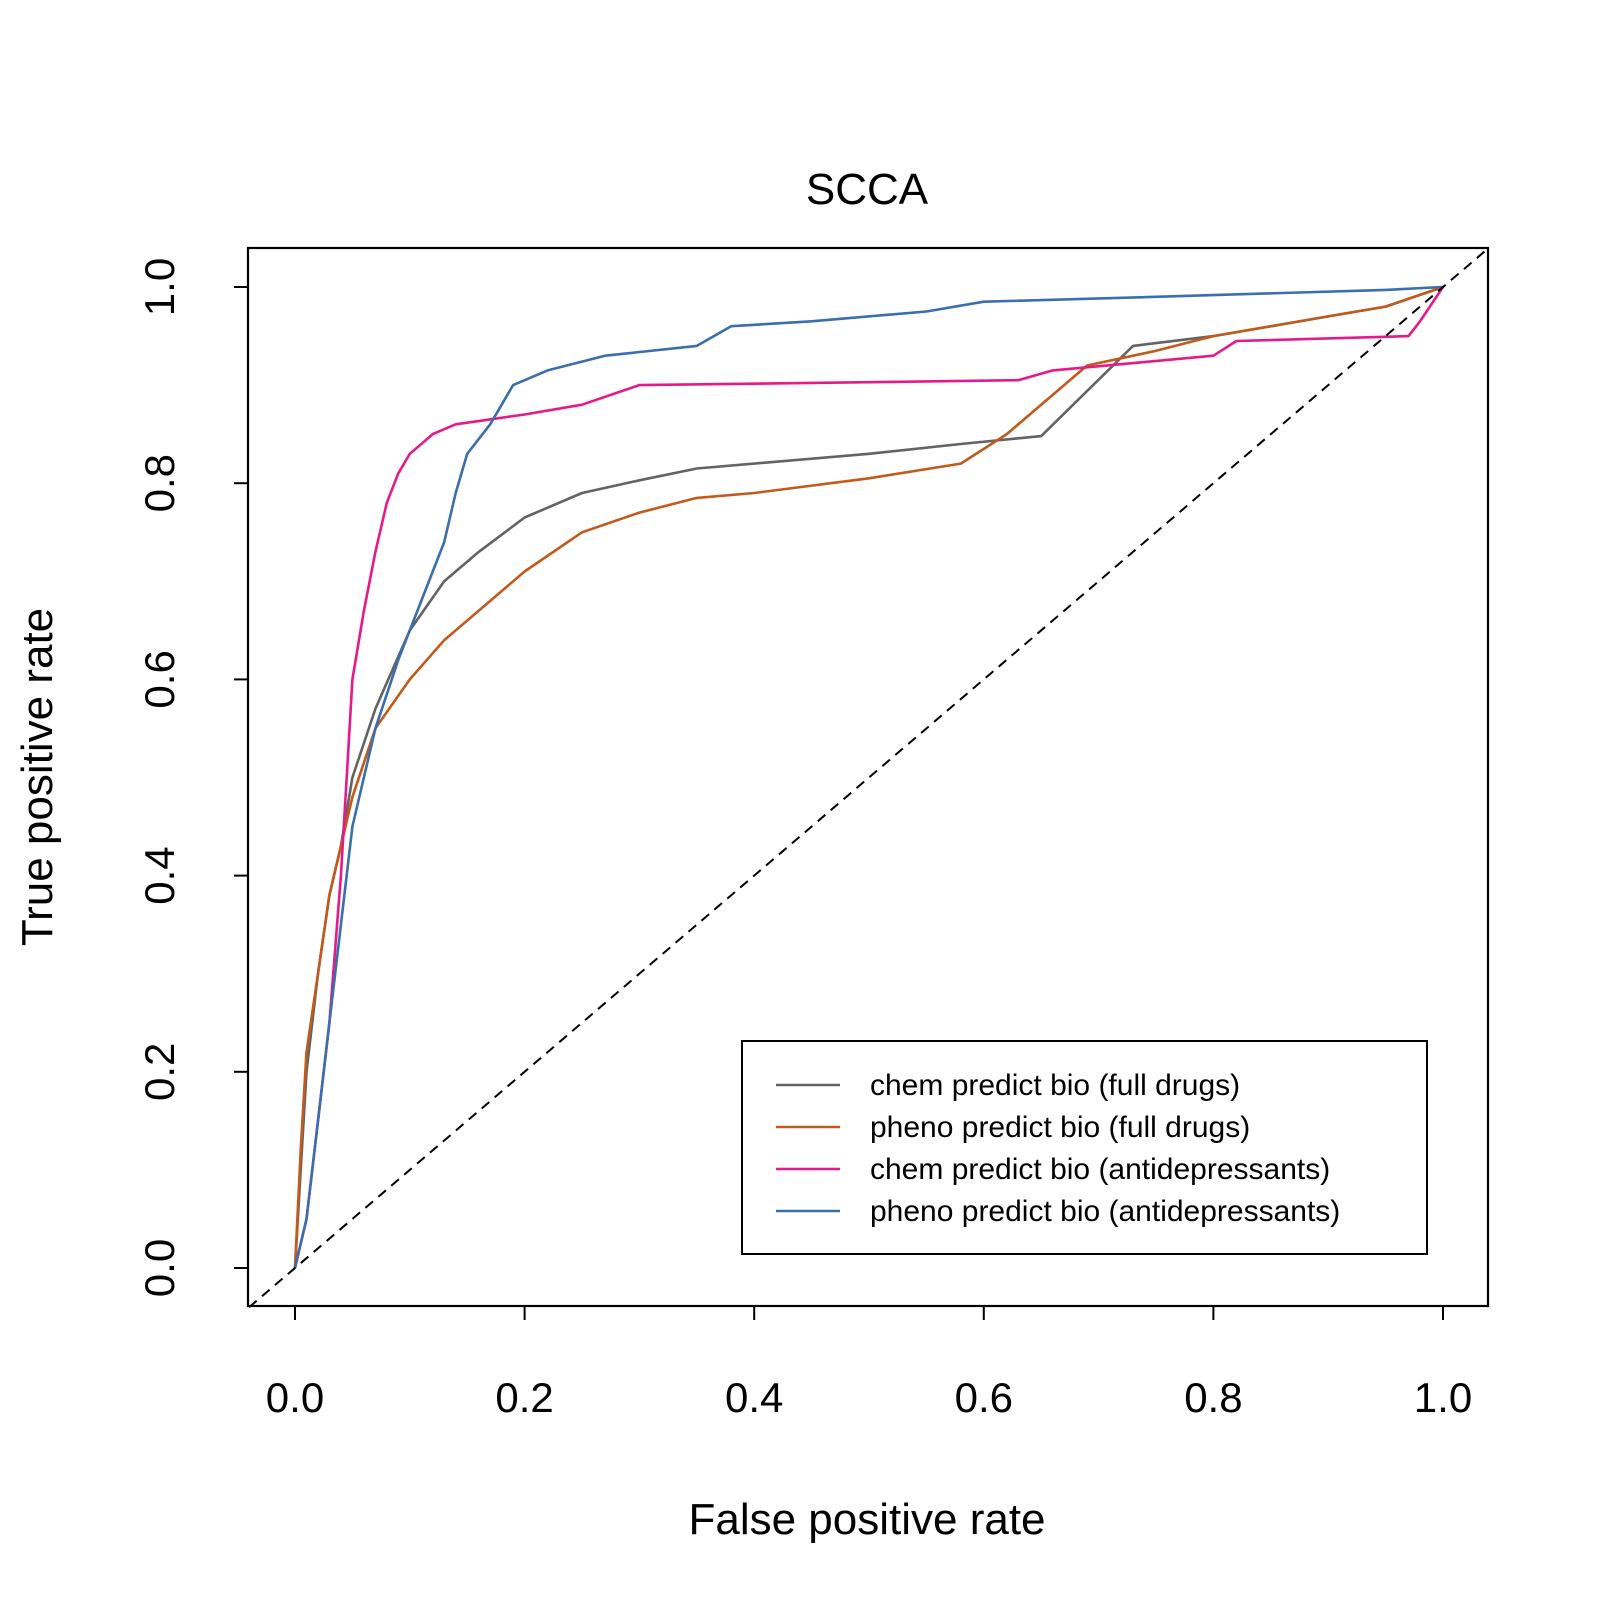  I want to click on y-tick-label: 0.8, so click(159, 483).